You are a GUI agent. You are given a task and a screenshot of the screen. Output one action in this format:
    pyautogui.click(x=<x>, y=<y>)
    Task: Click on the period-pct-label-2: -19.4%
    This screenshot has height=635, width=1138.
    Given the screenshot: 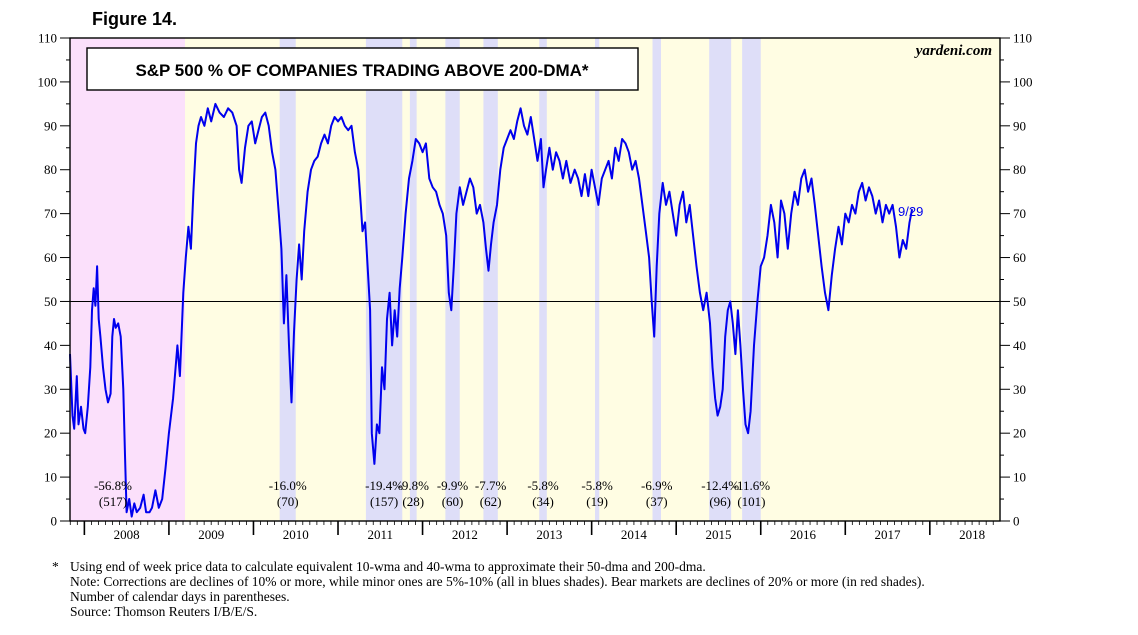 What is the action you would take?
    pyautogui.click(x=384, y=485)
    